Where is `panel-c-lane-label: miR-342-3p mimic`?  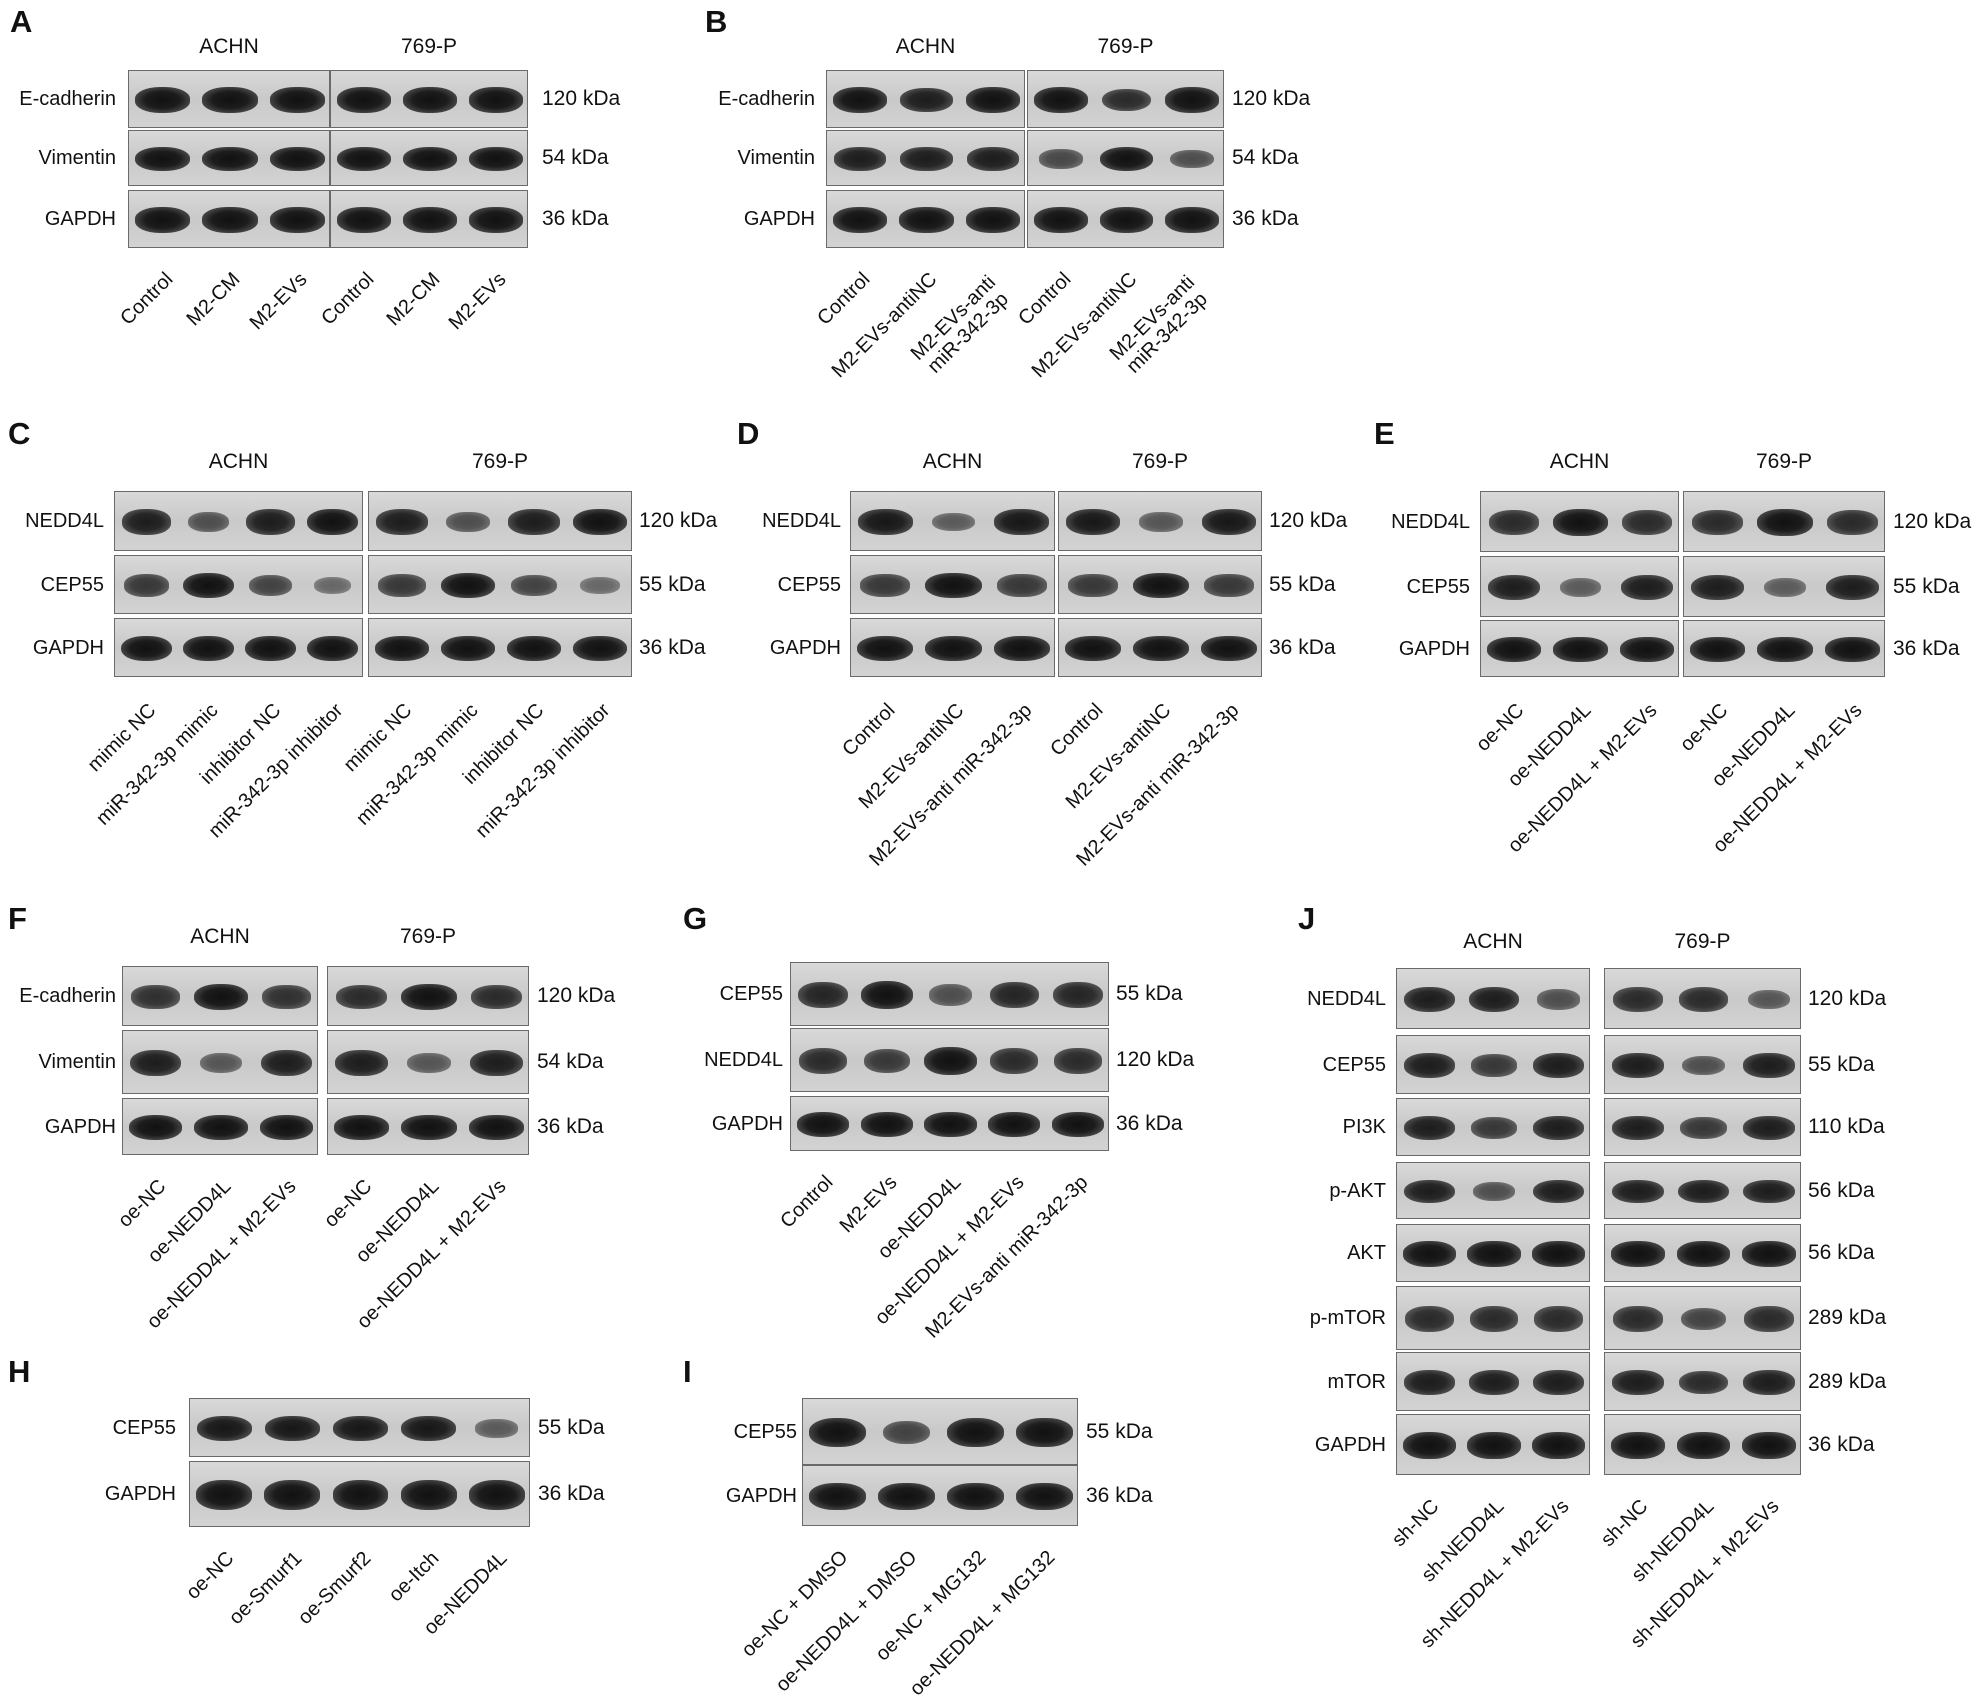 panel-c-lane-label: miR-342-3p mimic is located at coordinates (417, 764).